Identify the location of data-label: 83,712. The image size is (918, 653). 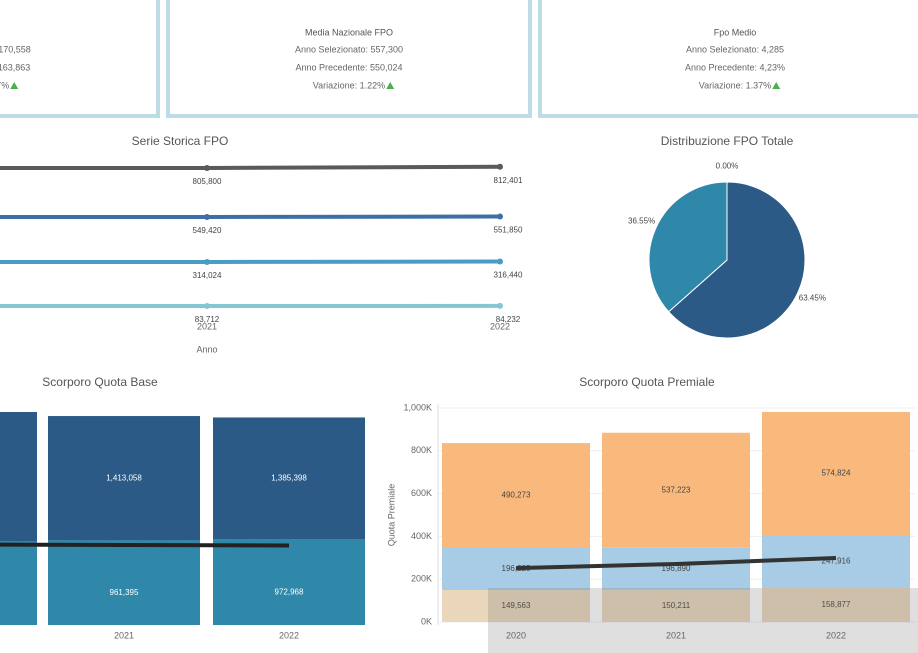
(207, 319).